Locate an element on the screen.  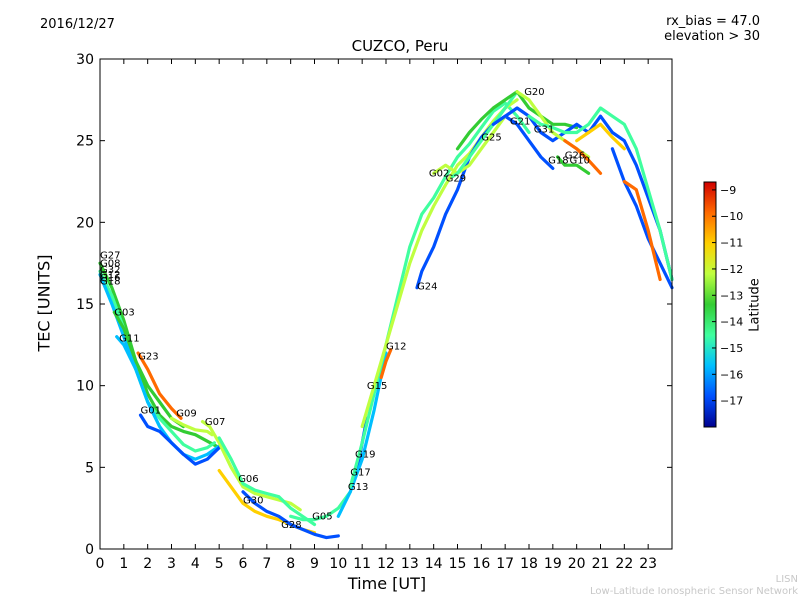
satellite-label-G11-7: G11 is located at coordinates (129, 339).